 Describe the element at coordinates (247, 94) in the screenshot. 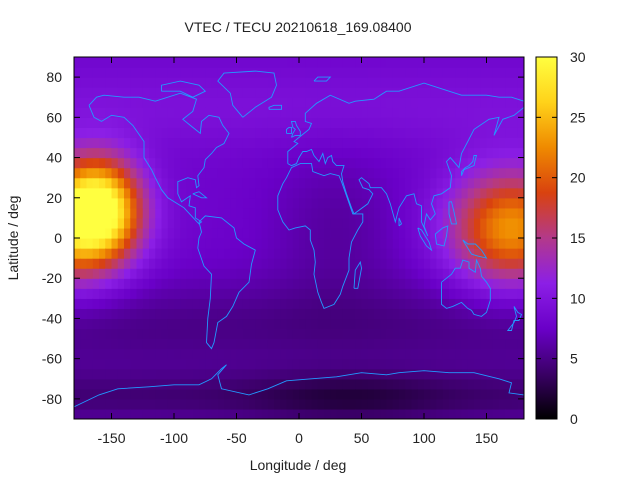

I see `coastline-greenland` at that location.